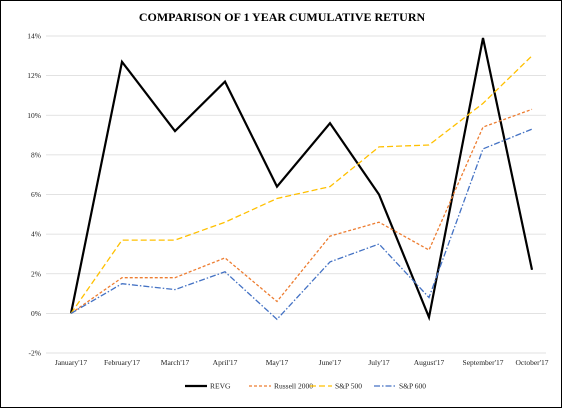  I want to click on x-tick-label: July'17, so click(379, 362).